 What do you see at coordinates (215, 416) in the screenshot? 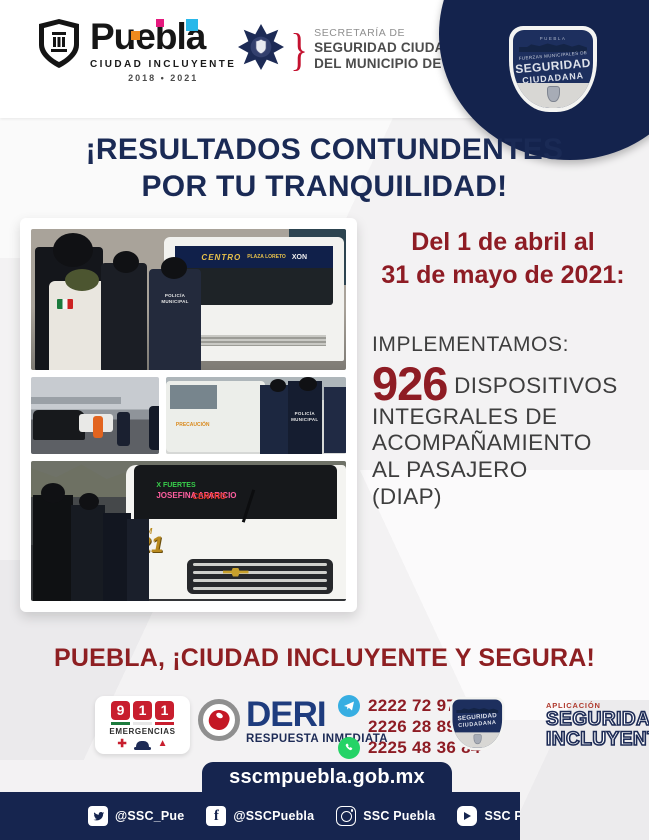
I see `bus-shape: PRECAUCIÓN` at bounding box center [215, 416].